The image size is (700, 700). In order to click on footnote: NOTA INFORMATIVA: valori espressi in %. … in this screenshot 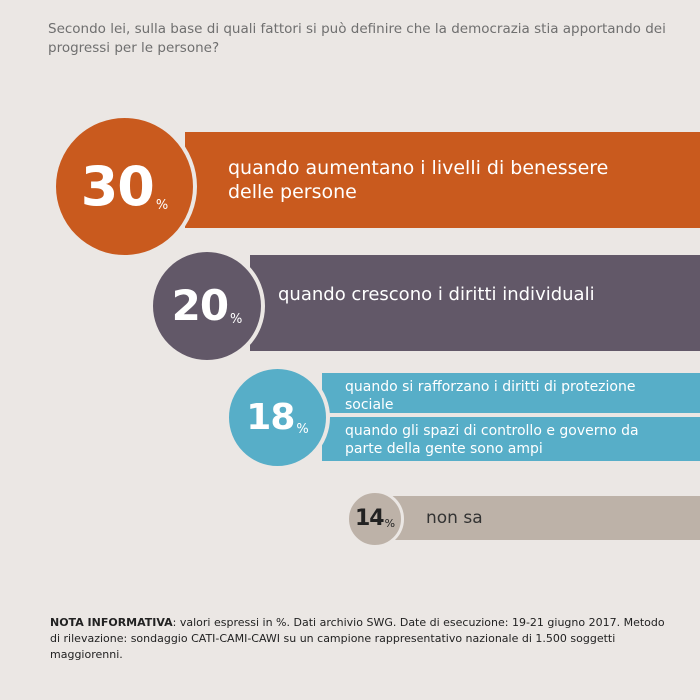, I will do `click(360, 639)`.